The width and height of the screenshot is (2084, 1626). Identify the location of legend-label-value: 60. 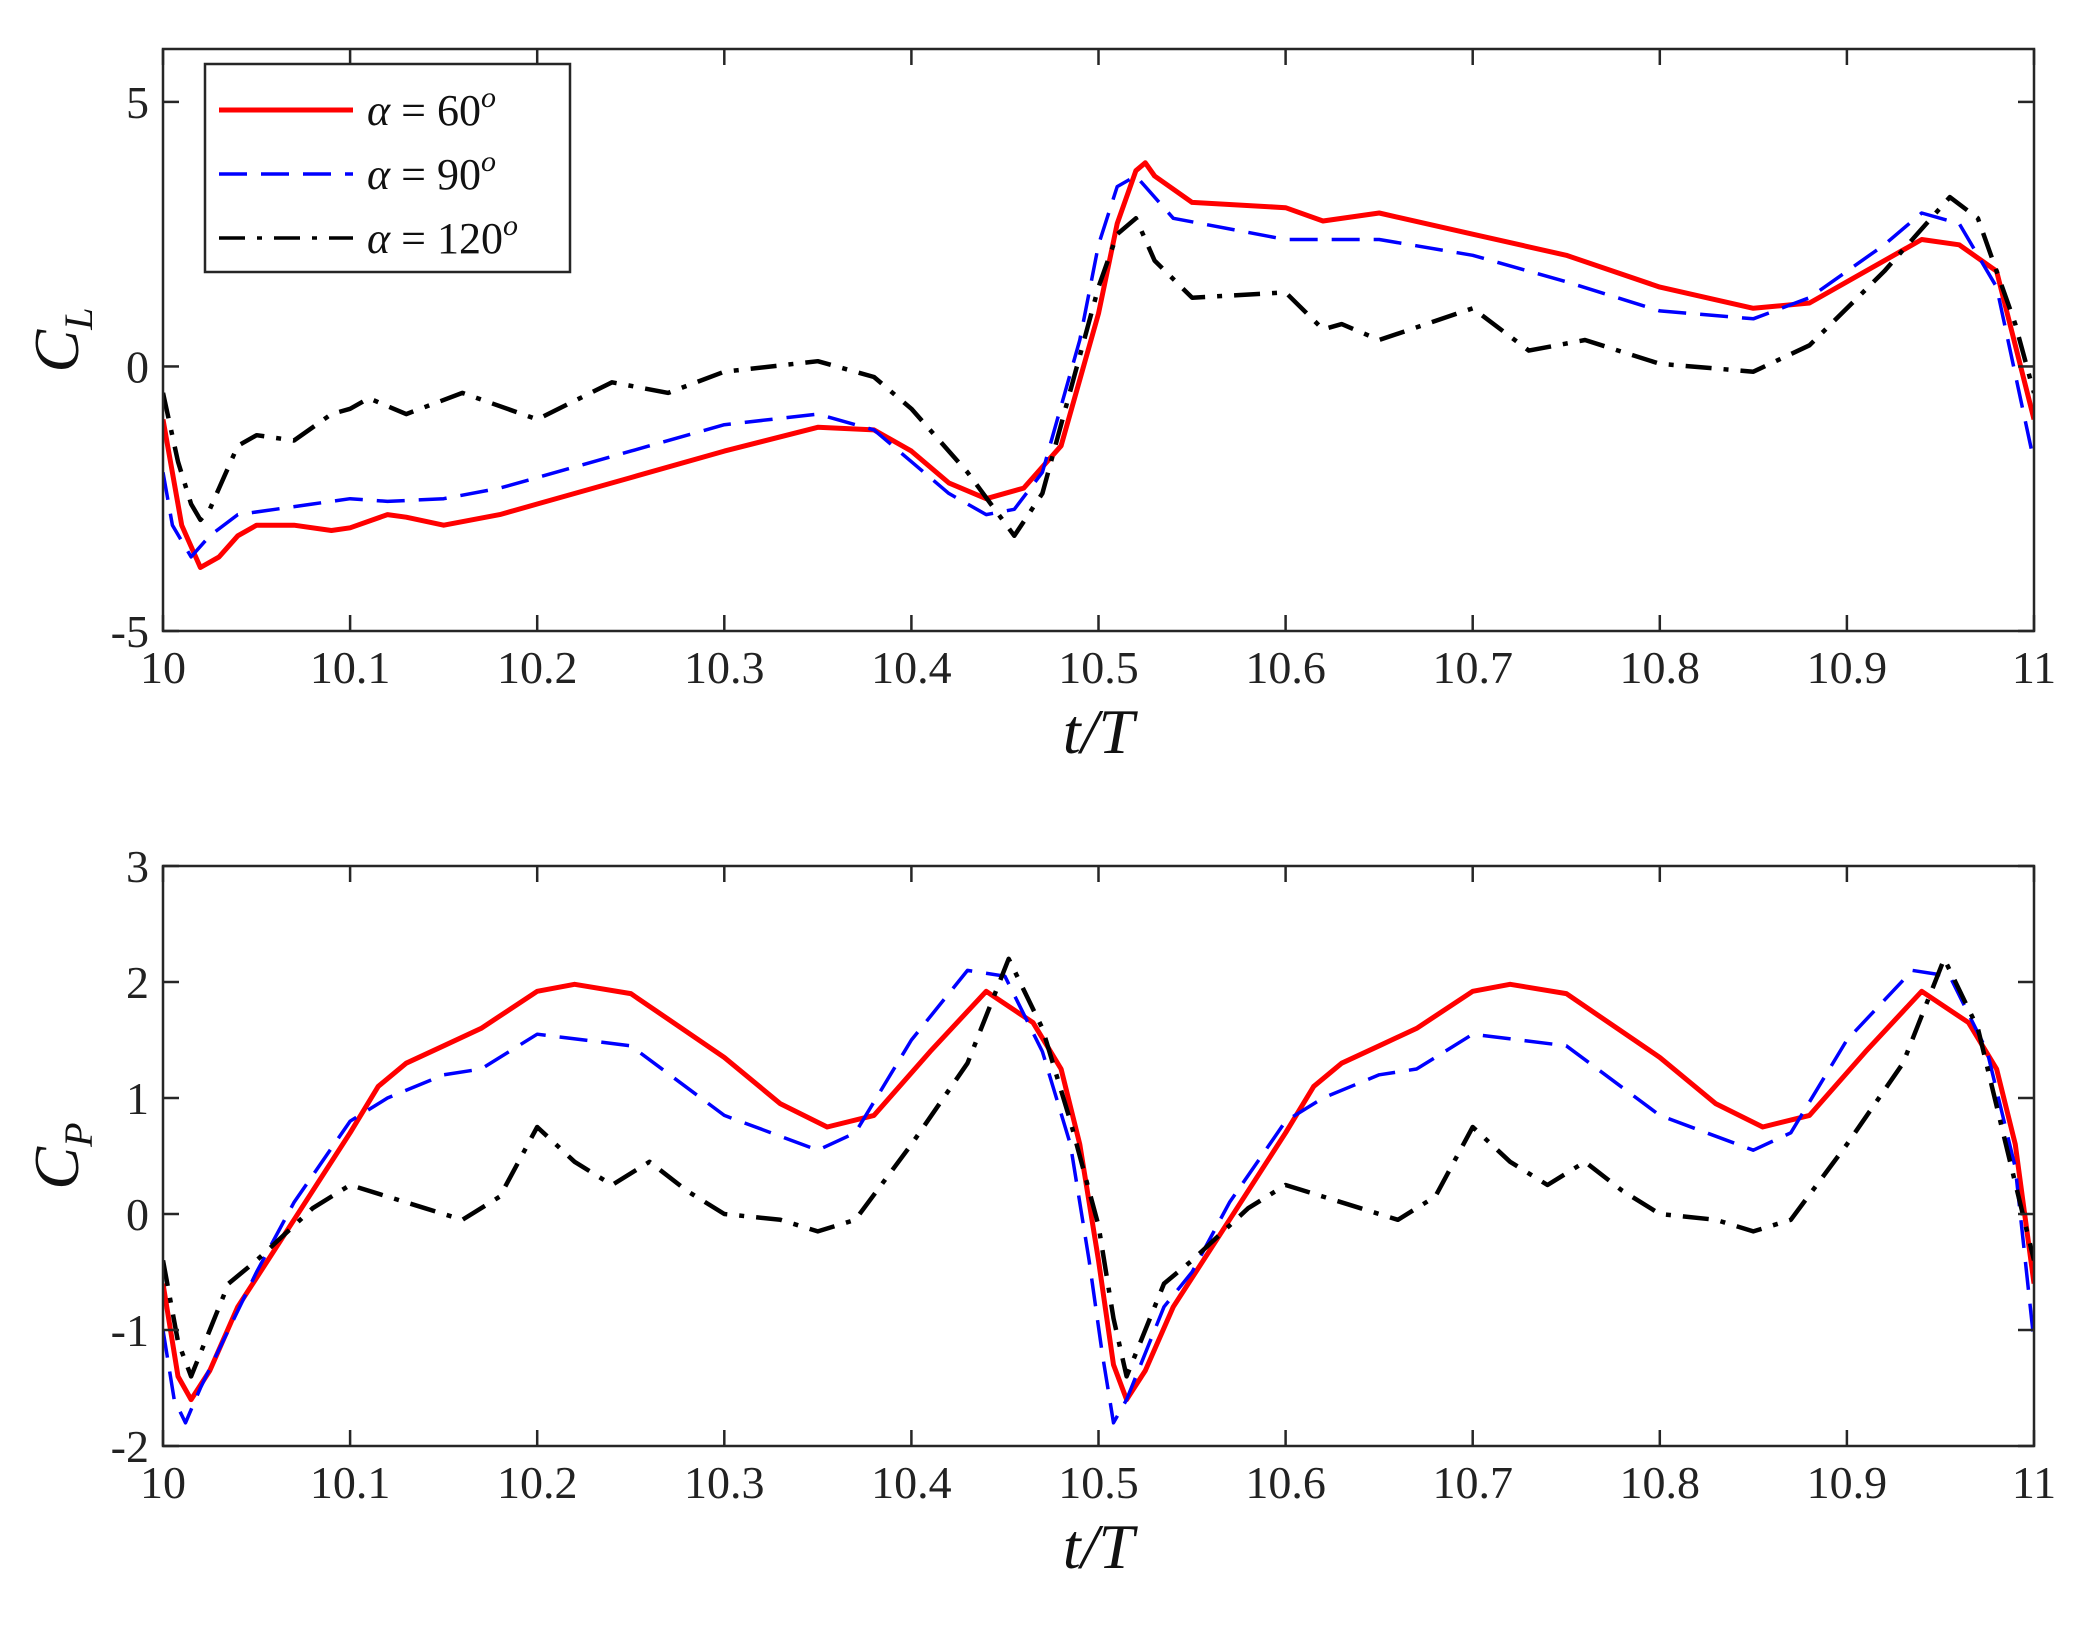
(459, 110).